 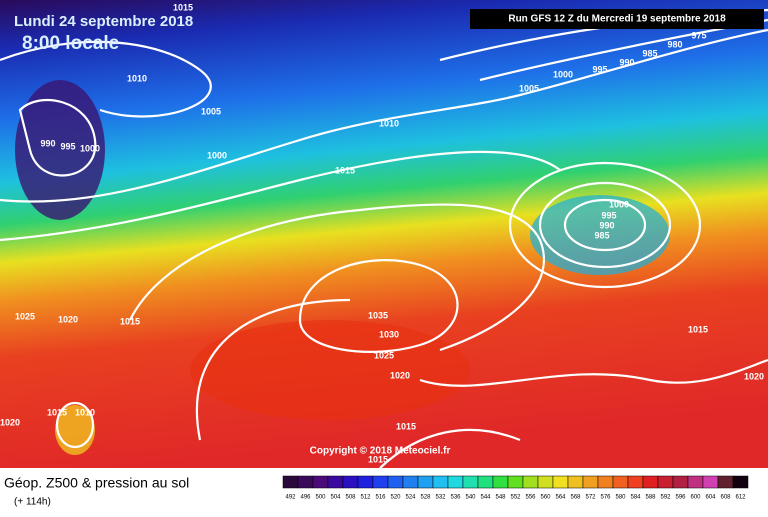 What do you see at coordinates (380, 451) in the screenshot?
I see `copyright: Copyright © 2018 Meteociel.fr` at bounding box center [380, 451].